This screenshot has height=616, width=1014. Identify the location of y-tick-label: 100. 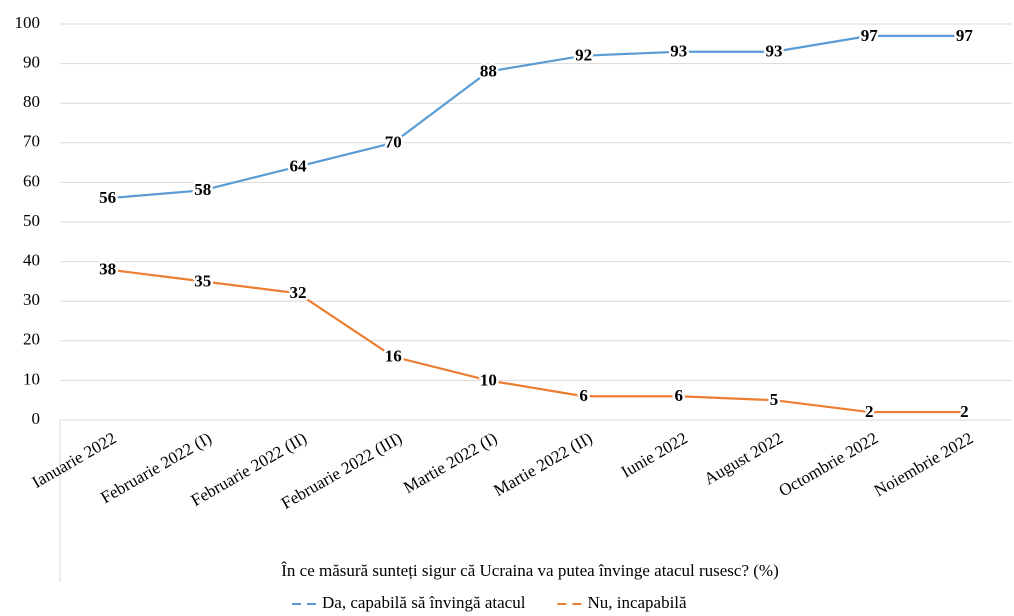
(28, 22).